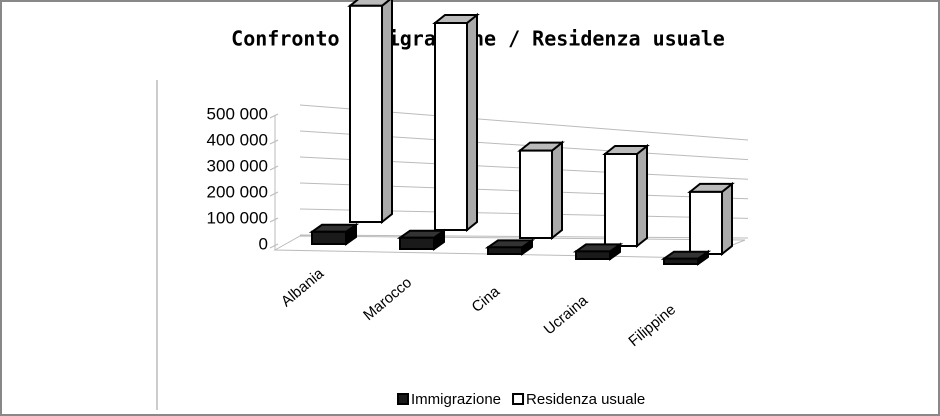 This screenshot has width=940, height=416. What do you see at coordinates (237, 113) in the screenshot?
I see `y-tick-label: 500 000` at bounding box center [237, 113].